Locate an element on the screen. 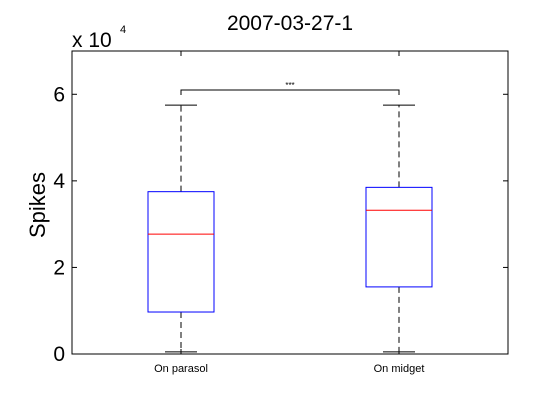  x-tick-label: On parasol is located at coordinates (181, 369).